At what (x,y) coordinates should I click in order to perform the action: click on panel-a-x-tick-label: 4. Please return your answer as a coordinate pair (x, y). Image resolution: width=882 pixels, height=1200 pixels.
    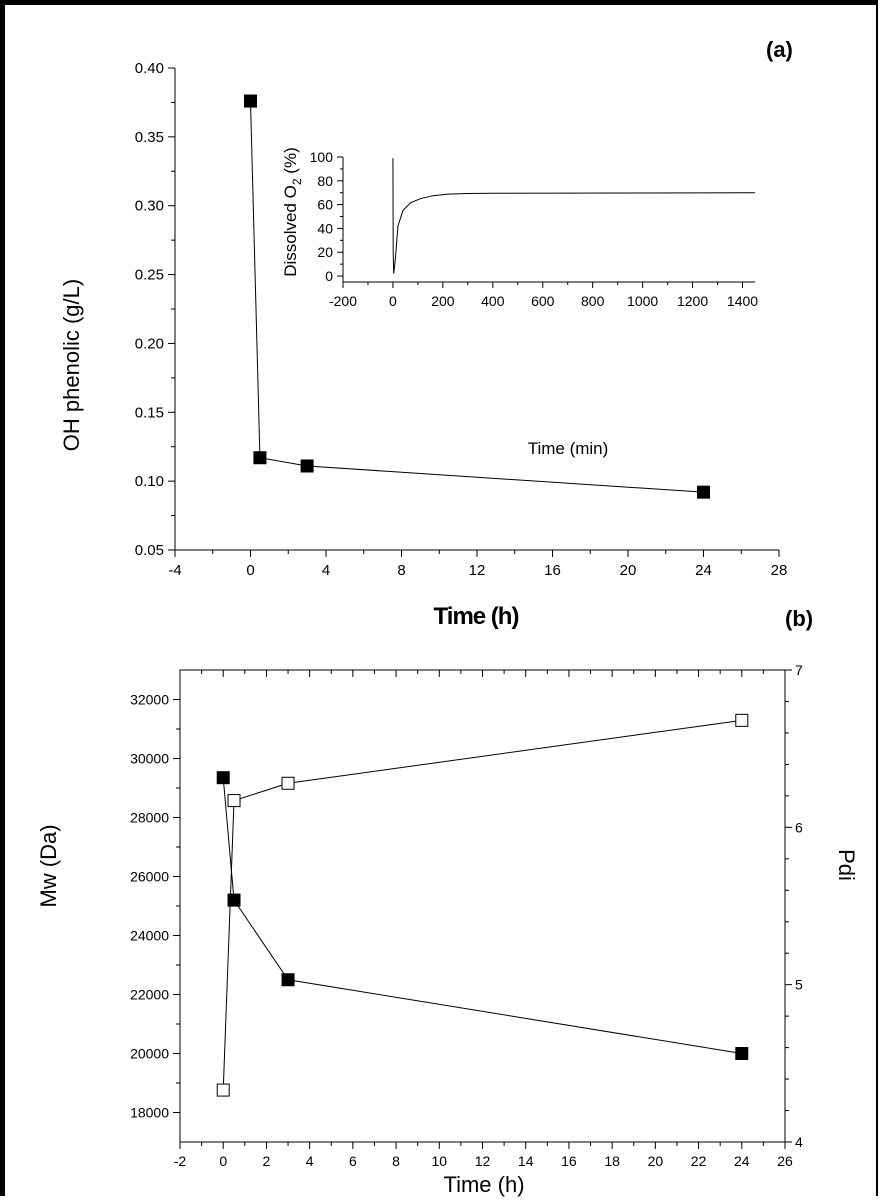
    Looking at the image, I should click on (326, 570).